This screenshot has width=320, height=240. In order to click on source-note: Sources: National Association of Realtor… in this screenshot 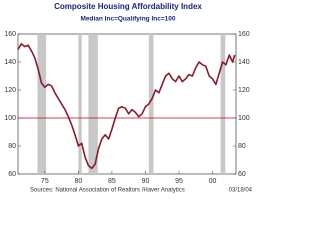, I will do `click(107, 191)`.